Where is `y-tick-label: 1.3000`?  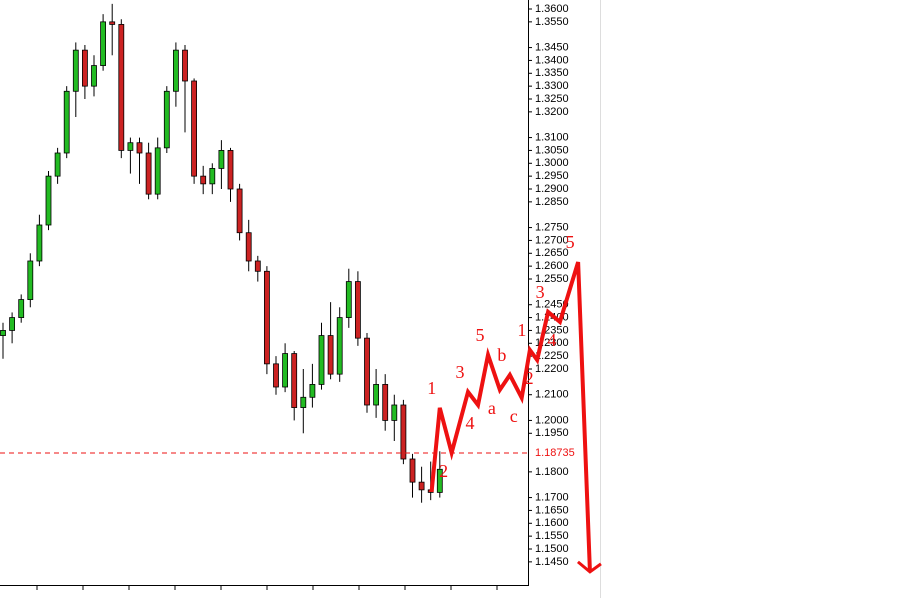
y-tick-label: 1.3000 is located at coordinates (552, 163).